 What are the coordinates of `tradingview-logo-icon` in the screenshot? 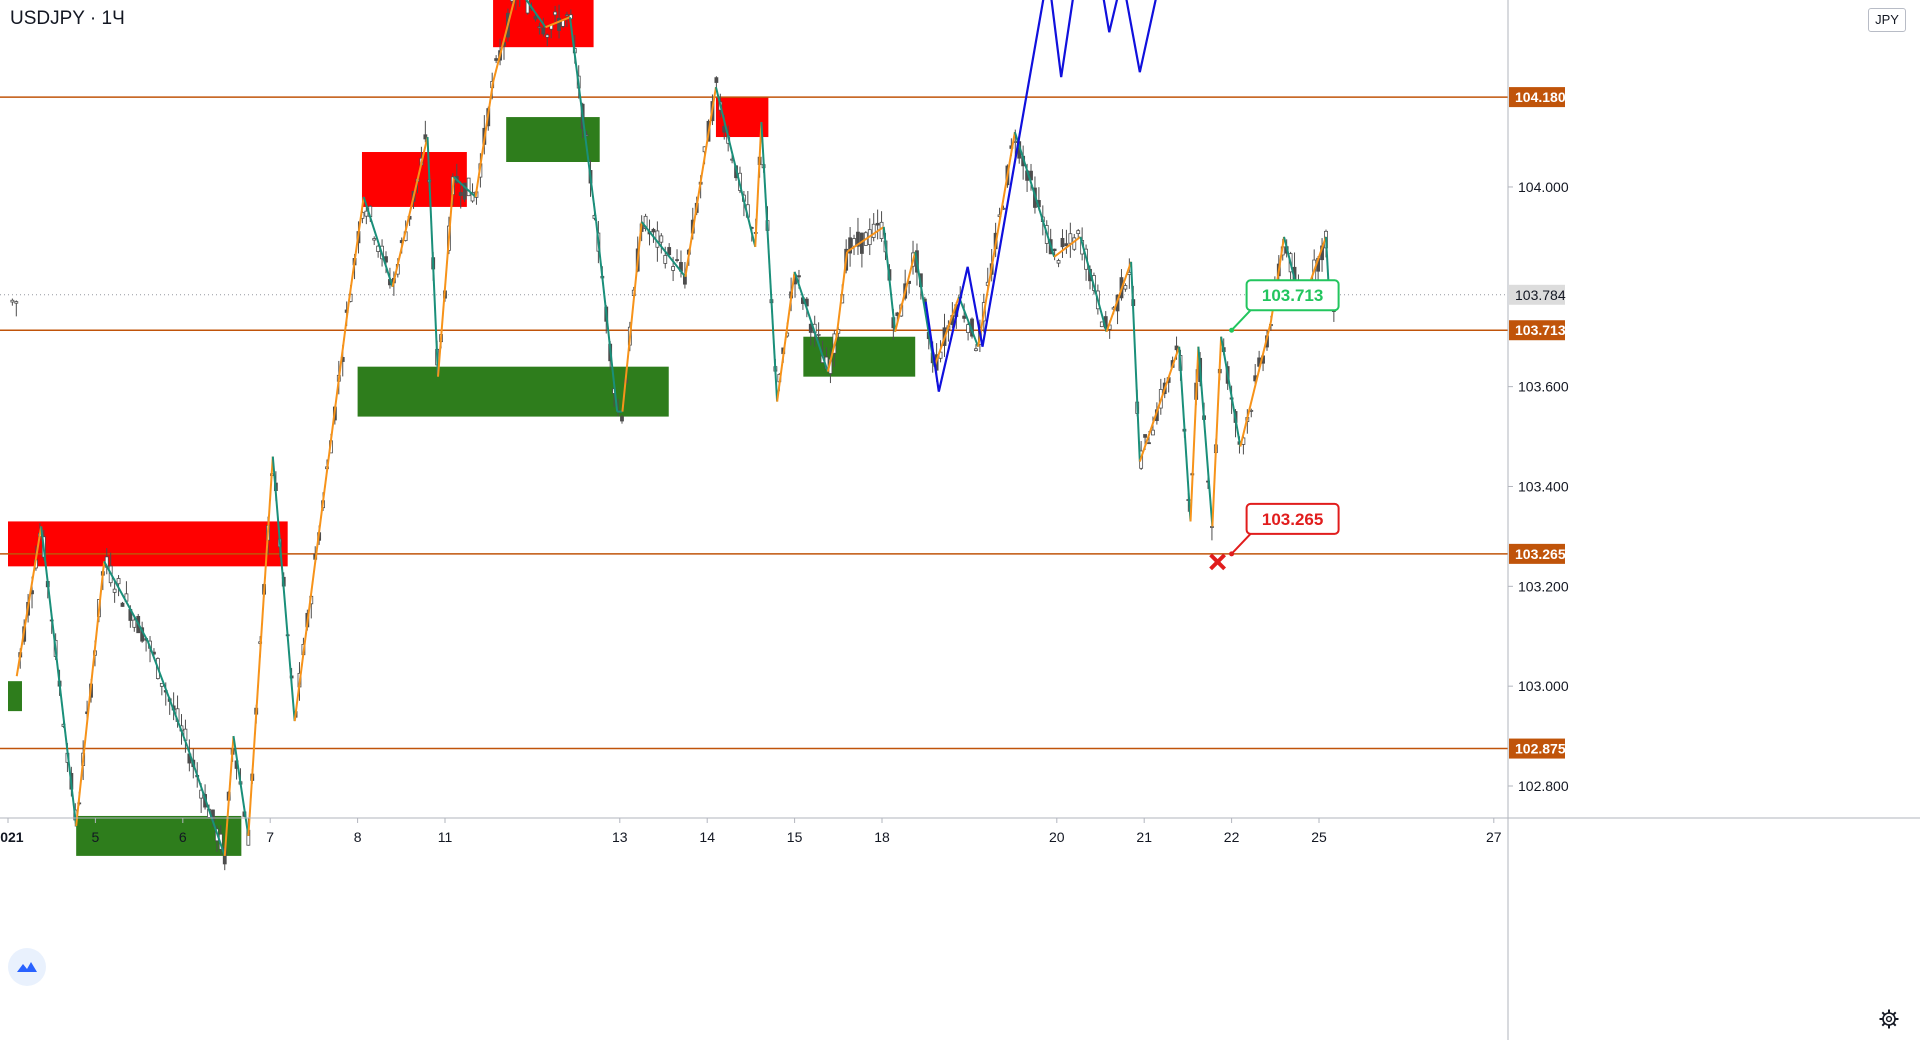 It's located at (27, 967).